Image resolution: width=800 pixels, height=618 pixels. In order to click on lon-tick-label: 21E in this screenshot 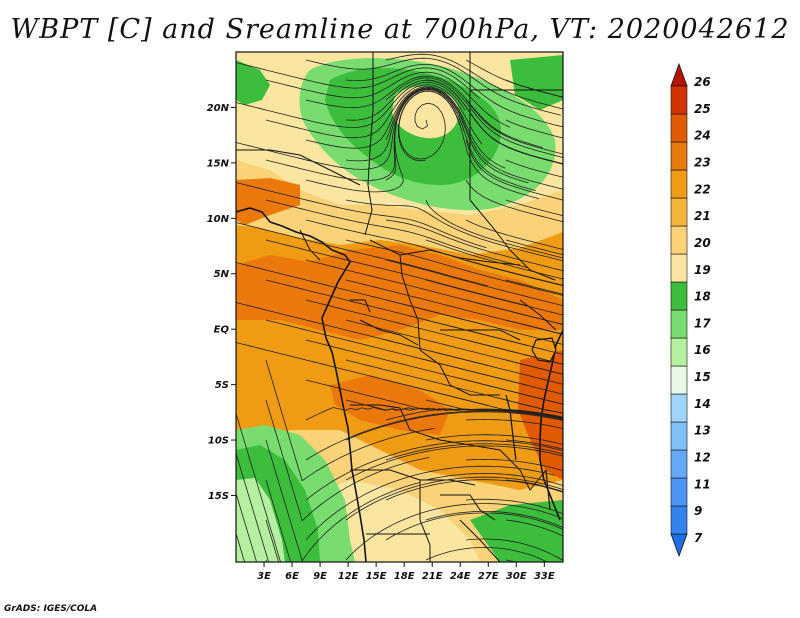, I will do `click(432, 576)`.